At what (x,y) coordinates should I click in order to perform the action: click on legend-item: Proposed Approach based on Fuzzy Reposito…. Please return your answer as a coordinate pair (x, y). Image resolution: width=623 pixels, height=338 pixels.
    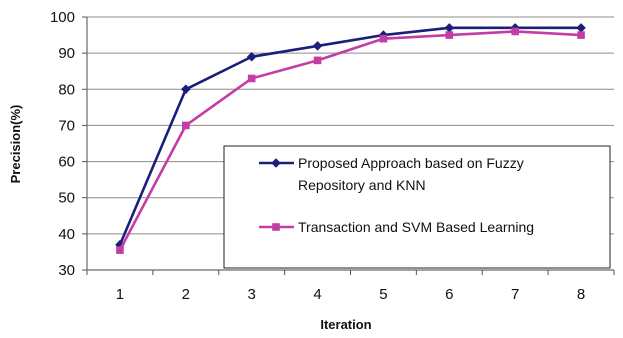
    Looking at the image, I should click on (391, 174).